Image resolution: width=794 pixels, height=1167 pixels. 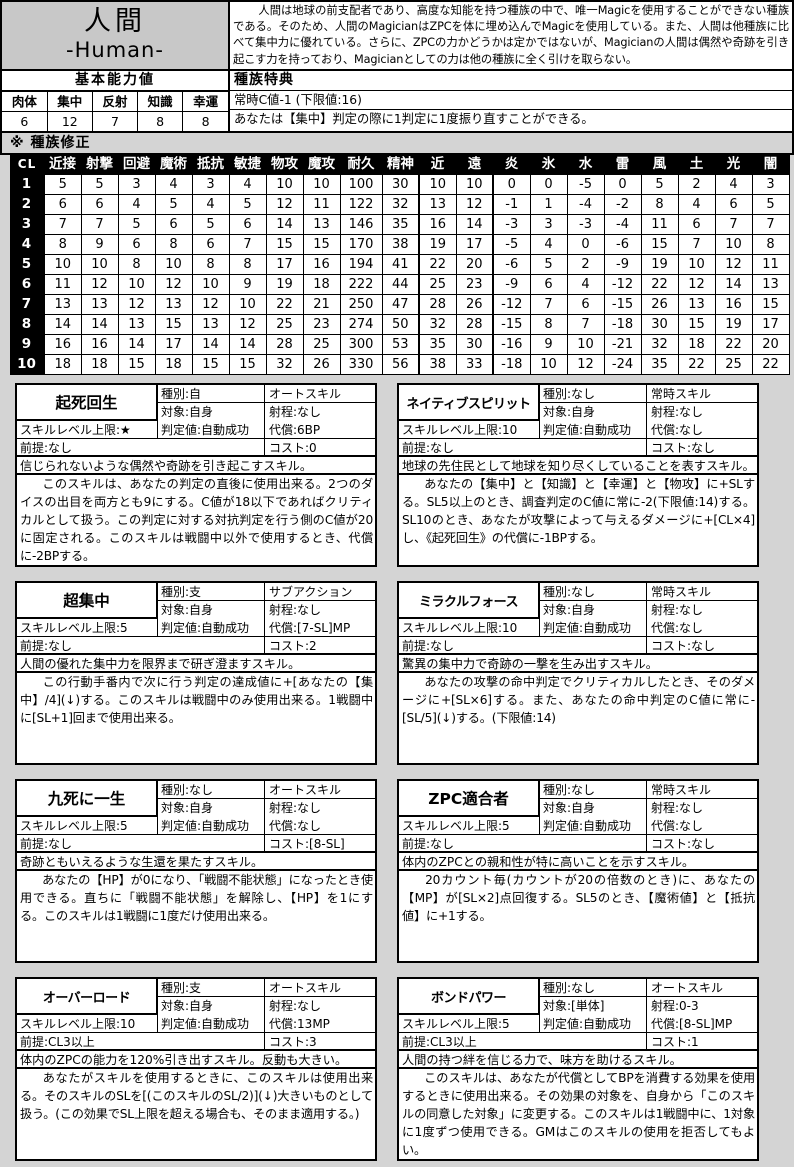 What do you see at coordinates (87, 601) in the screenshot?
I see `skill-name: 超集中` at bounding box center [87, 601].